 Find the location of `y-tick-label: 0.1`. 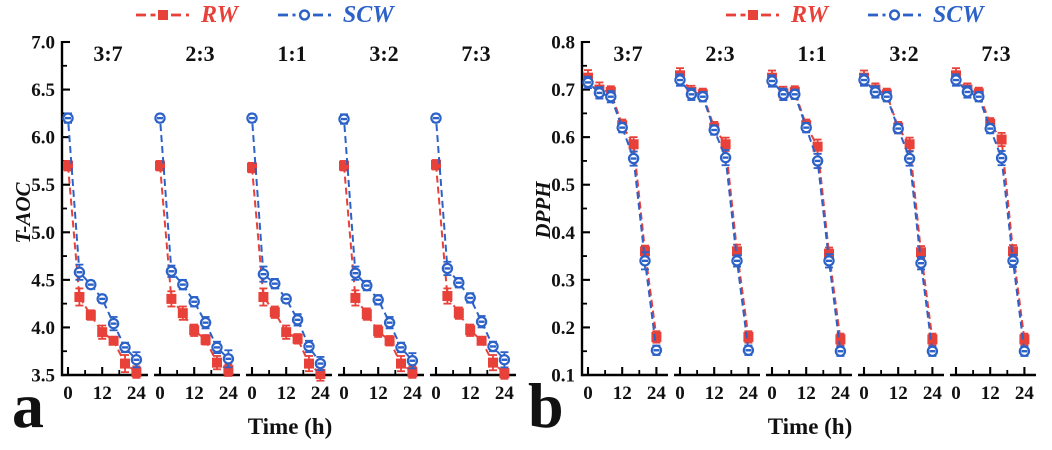

y-tick-label: 0.1 is located at coordinates (563, 376).